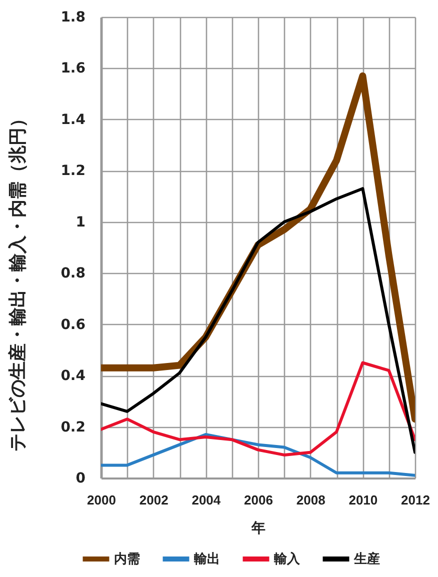 The width and height of the screenshot is (438, 577). Describe the element at coordinates (363, 500) in the screenshot. I see `x-tick-label: 2010` at that location.